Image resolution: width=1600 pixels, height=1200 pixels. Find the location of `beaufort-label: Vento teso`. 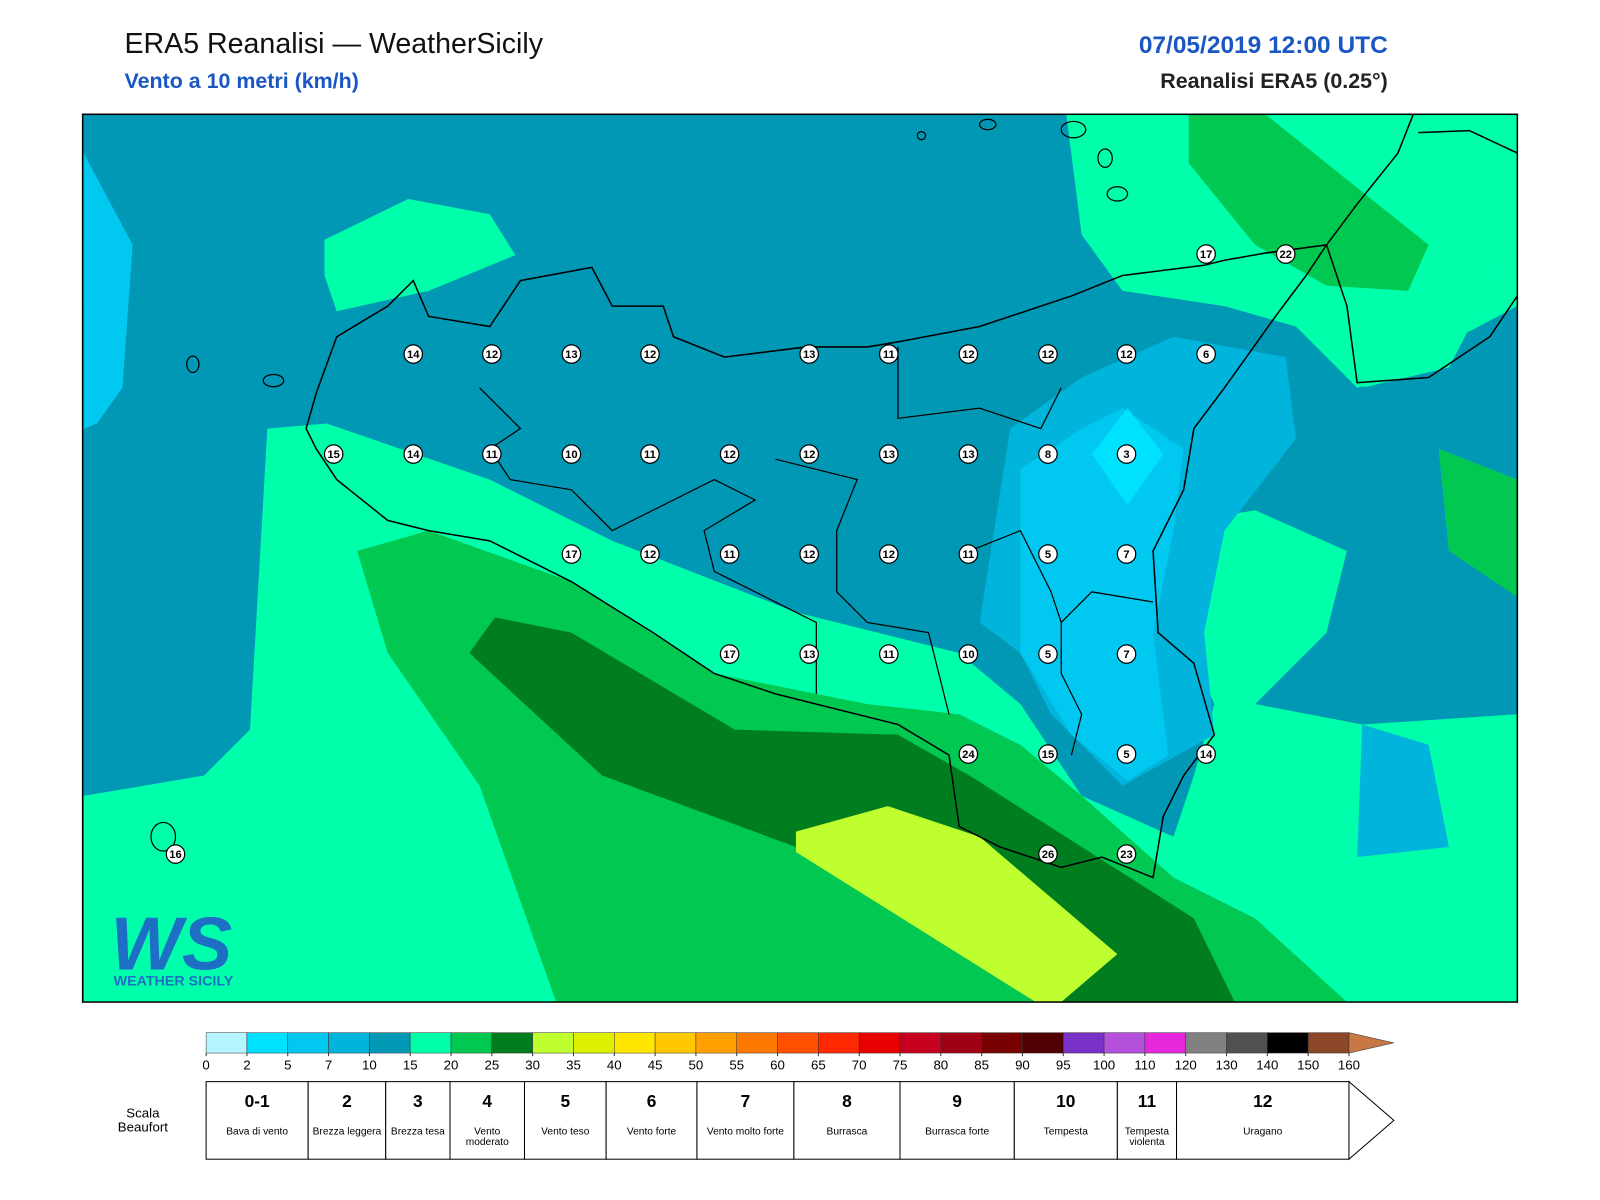

beaufort-label: Vento teso is located at coordinates (565, 1132).